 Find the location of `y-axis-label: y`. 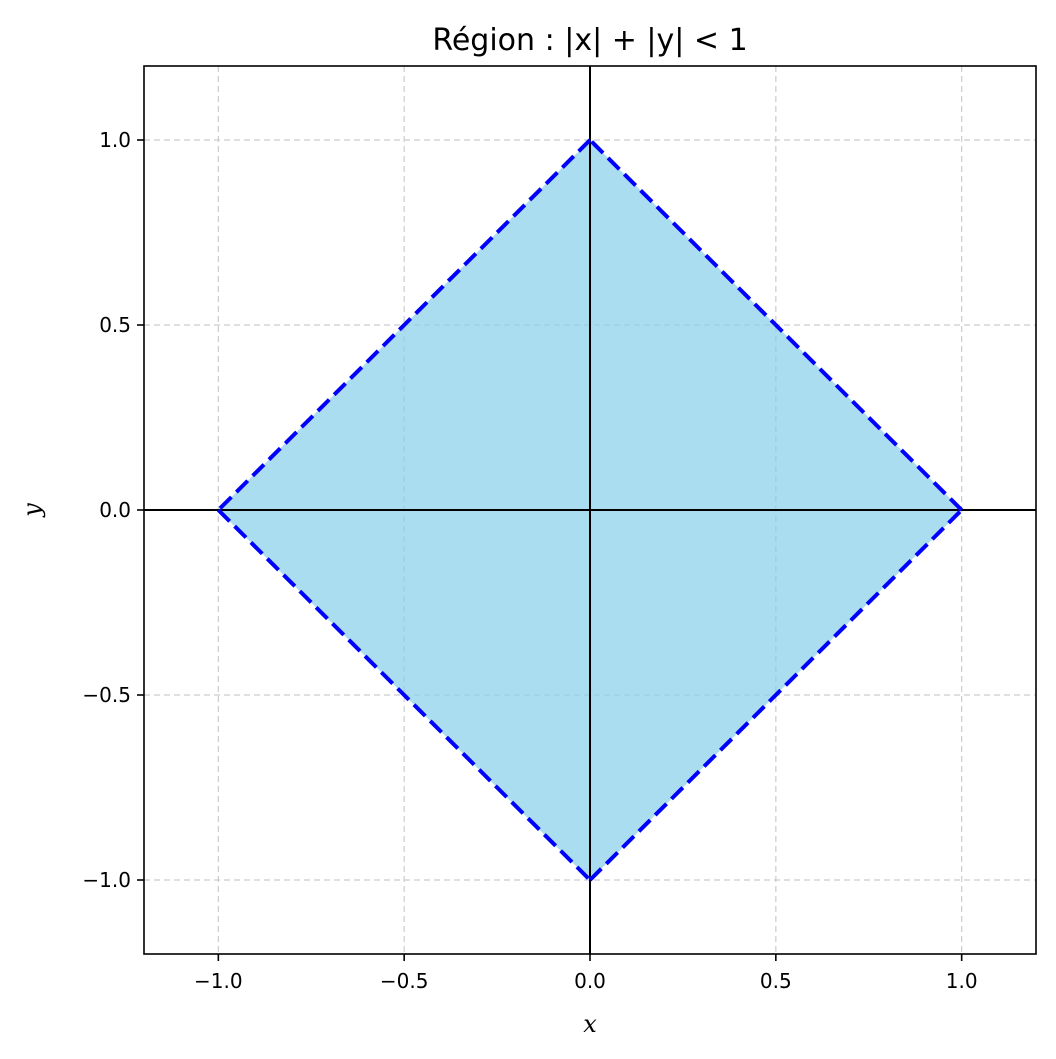

y-axis-label: y is located at coordinates (32, 510).